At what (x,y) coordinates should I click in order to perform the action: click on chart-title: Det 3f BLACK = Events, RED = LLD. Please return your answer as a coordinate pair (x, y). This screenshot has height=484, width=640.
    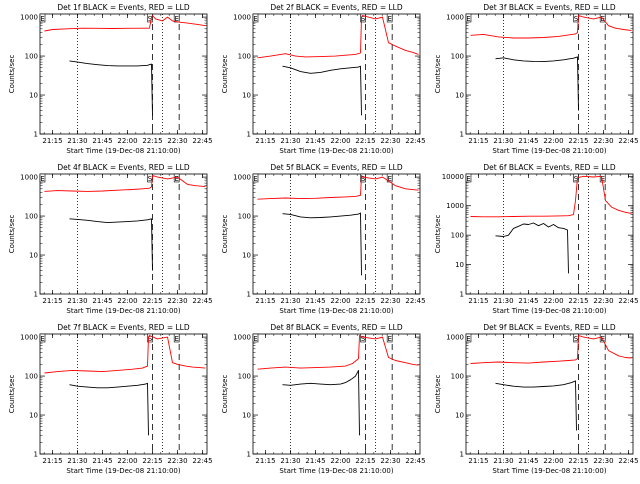
    Looking at the image, I should click on (549, 7).